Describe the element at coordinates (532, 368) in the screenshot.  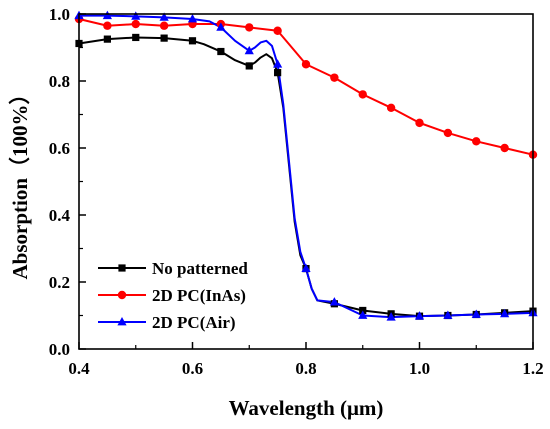
I see `x-tick-label: 1.2` at that location.